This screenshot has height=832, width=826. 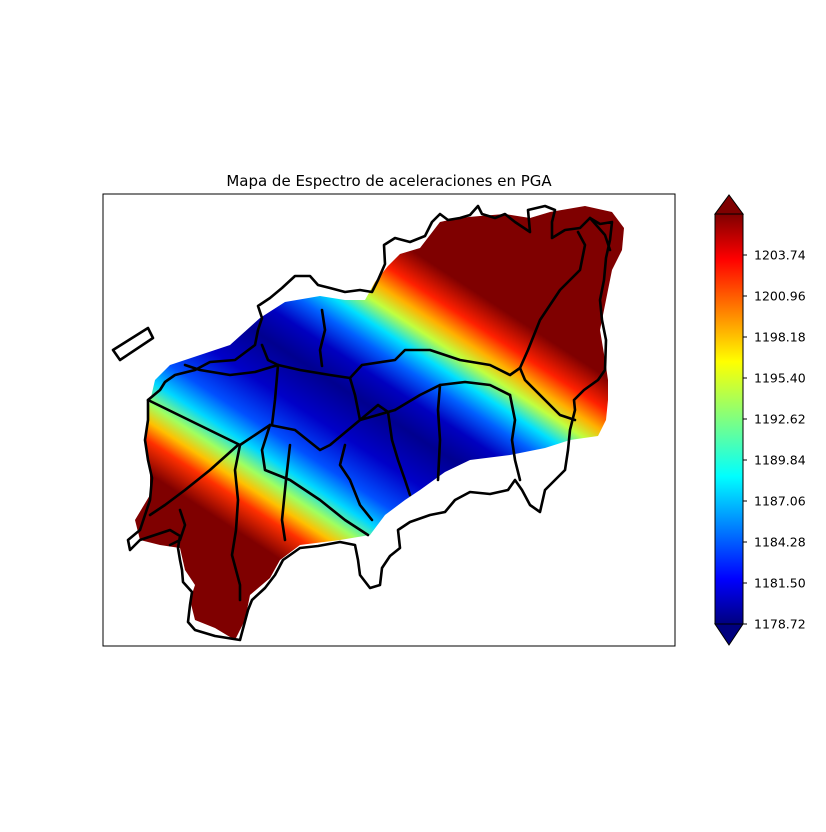 What do you see at coordinates (389, 181) in the screenshot?
I see `chart-title: Mapa de Espectro de aceleraciones en PGA` at bounding box center [389, 181].